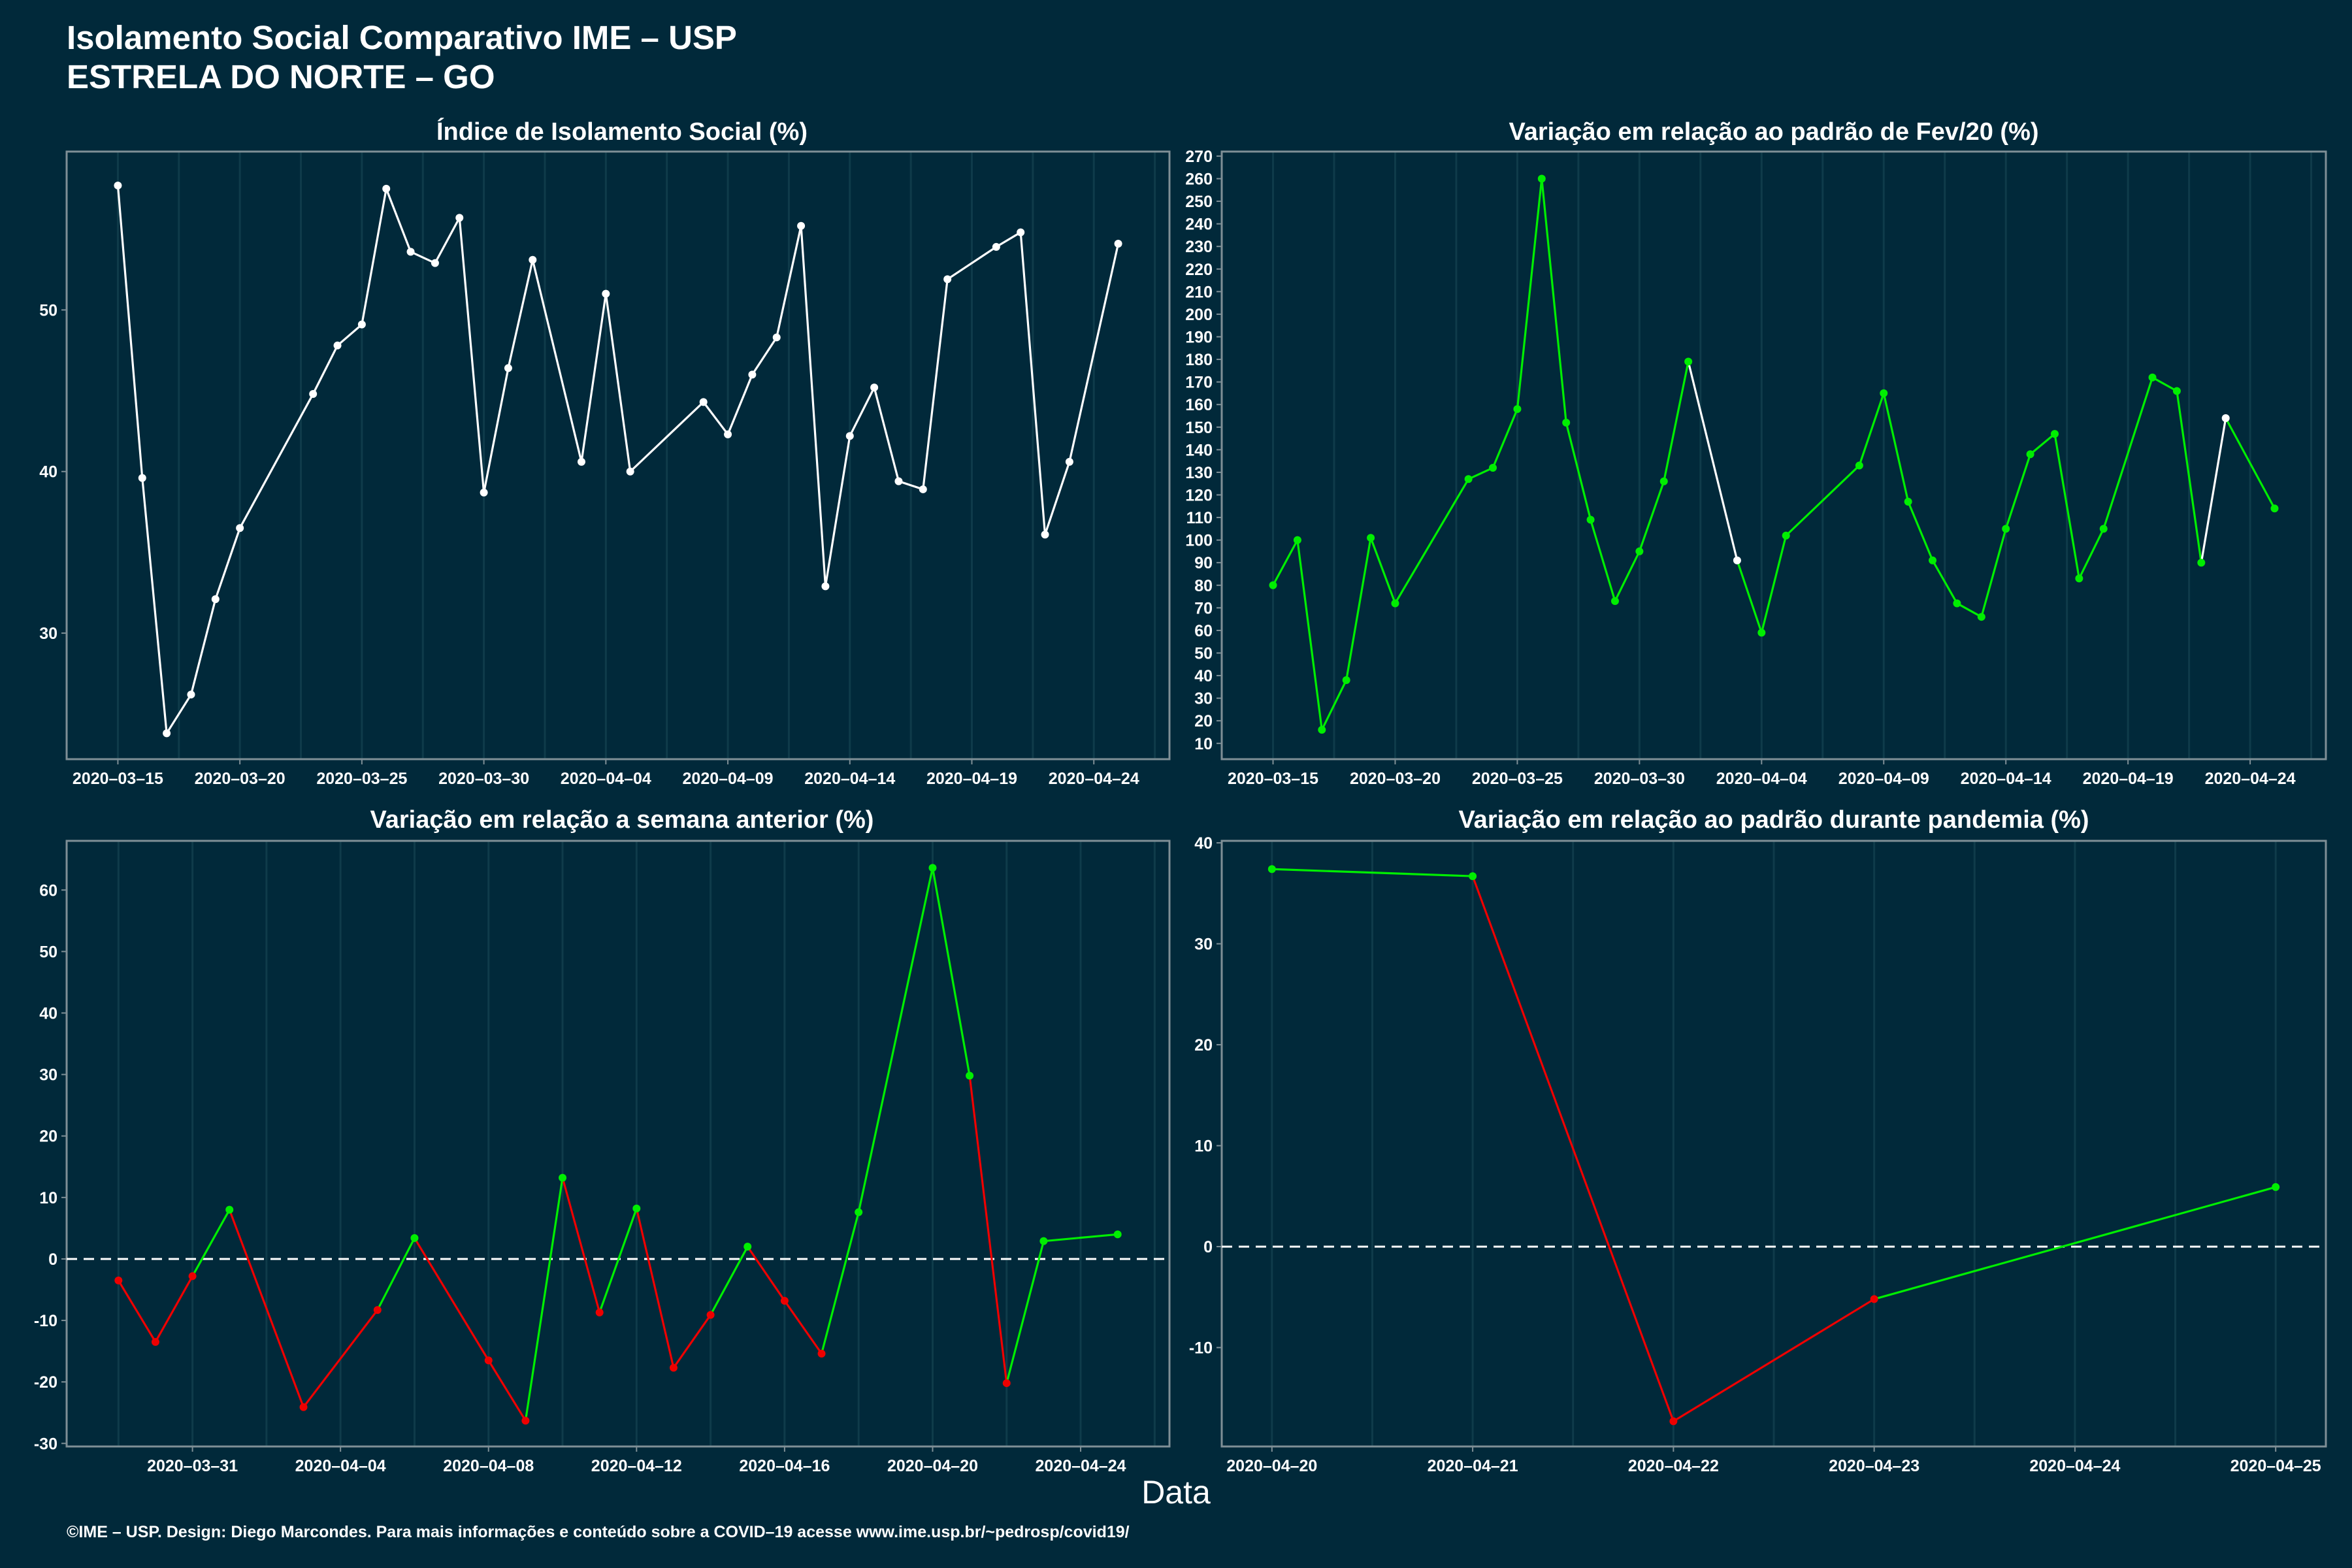 The width and height of the screenshot is (2352, 1568). I want to click on y-tick-label: 170, so click(1199, 383).